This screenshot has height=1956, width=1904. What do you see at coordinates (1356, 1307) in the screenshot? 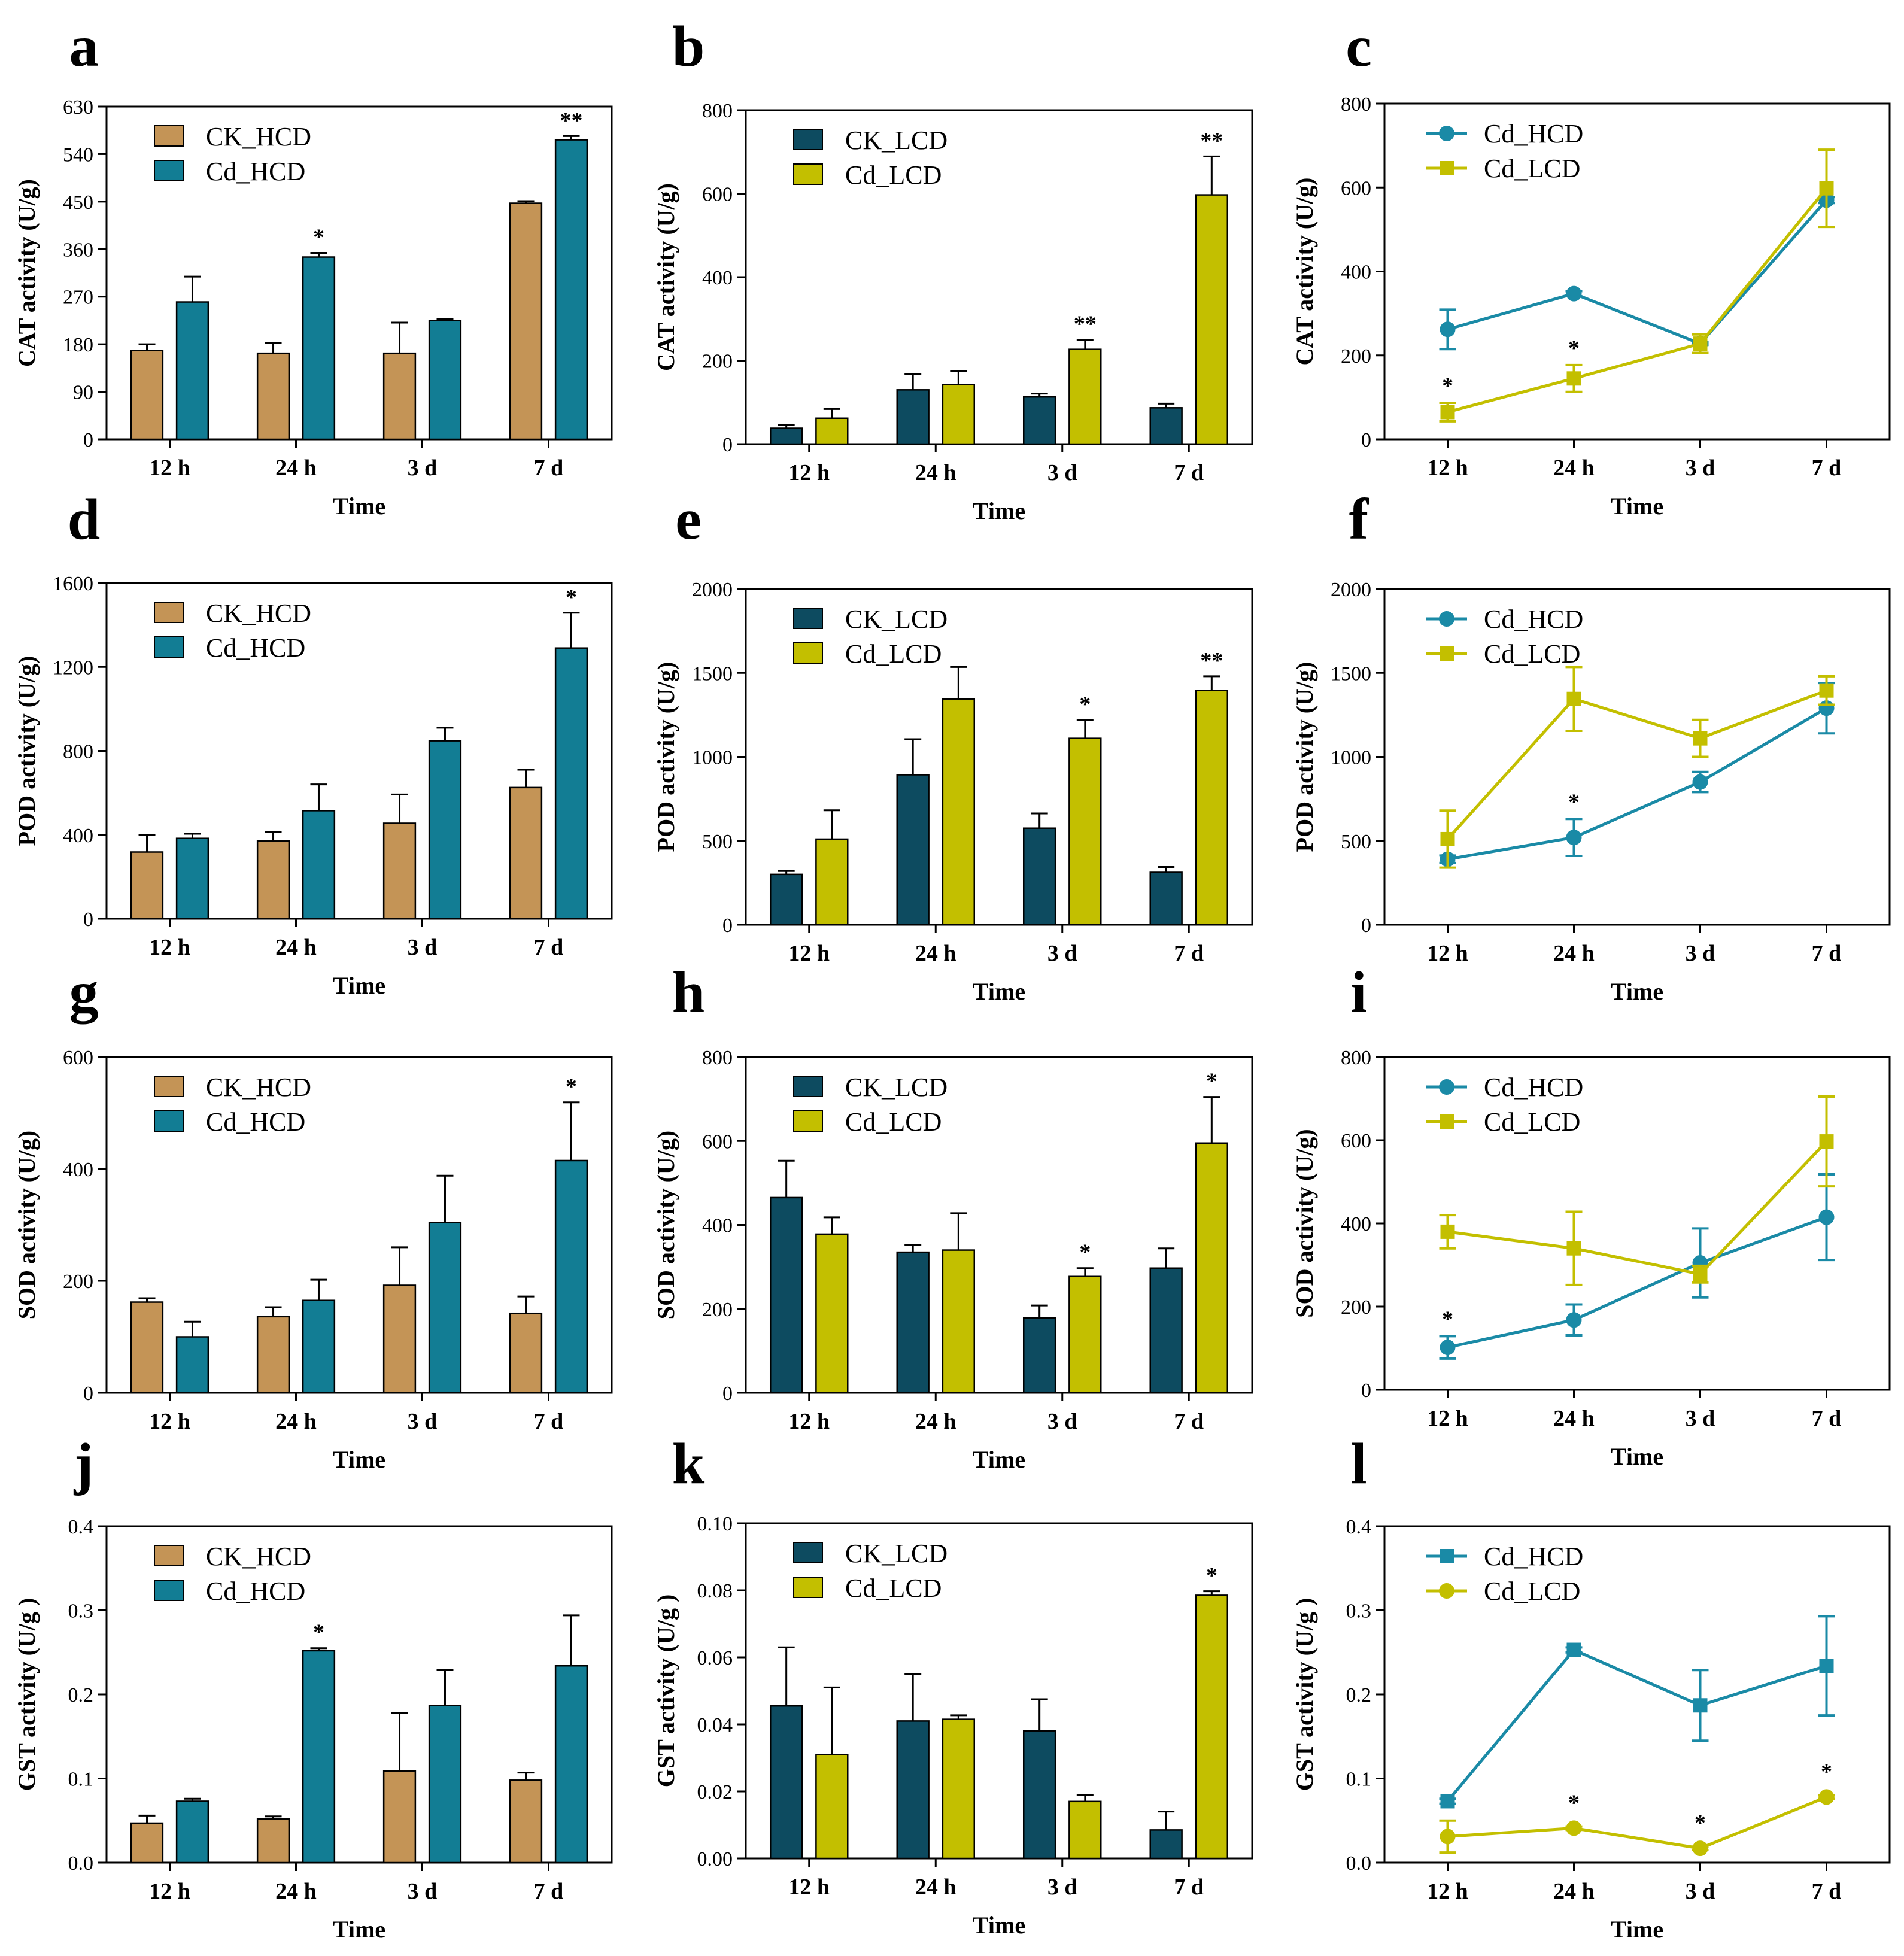
I see `y-tick-label: 200` at bounding box center [1356, 1307].